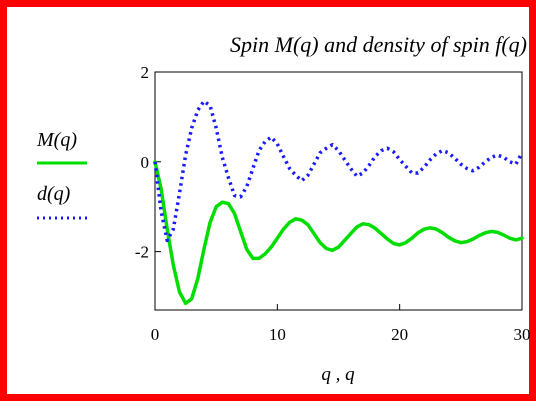 This screenshot has height=408, width=536. What do you see at coordinates (399, 334) in the screenshot?
I see `x-tick-label: 20` at bounding box center [399, 334].